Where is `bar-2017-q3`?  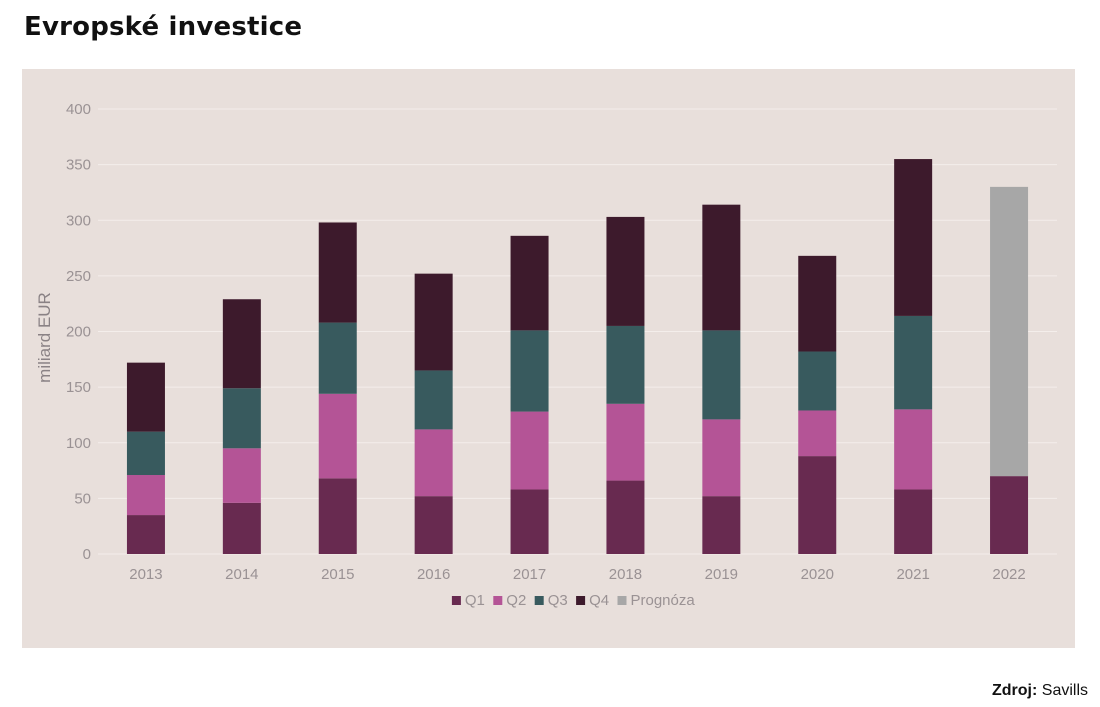
bar-2017-q3 is located at coordinates (529, 371).